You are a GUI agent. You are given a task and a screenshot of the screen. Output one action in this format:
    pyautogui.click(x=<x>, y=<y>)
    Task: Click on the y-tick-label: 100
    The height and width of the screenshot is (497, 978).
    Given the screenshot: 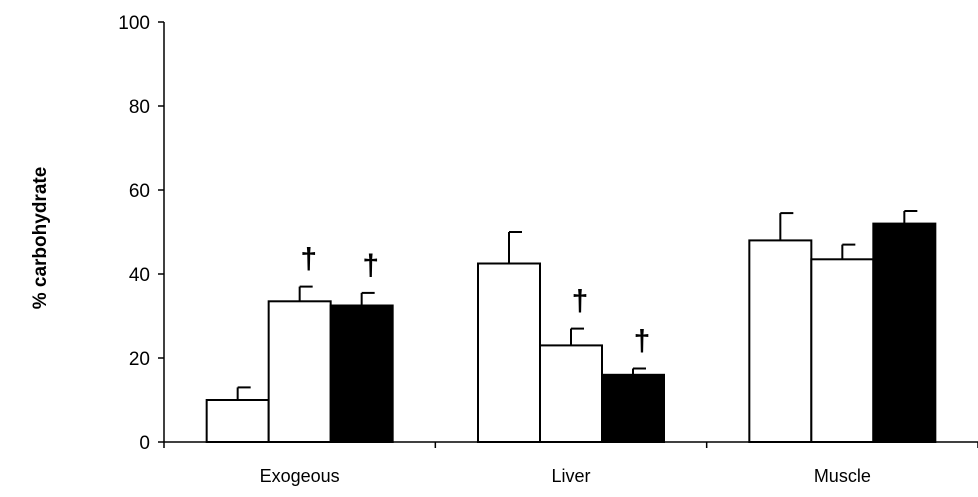 What is the action you would take?
    pyautogui.click(x=134, y=23)
    